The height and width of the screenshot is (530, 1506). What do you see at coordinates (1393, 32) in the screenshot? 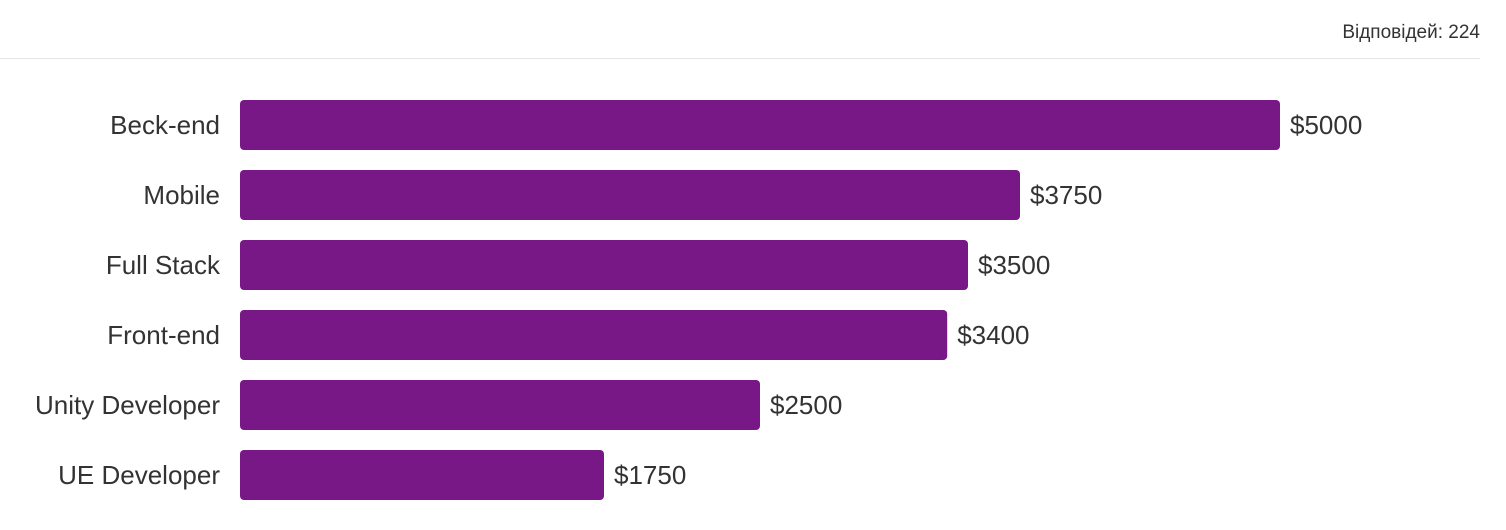
I see `responses-label: Відповідей:` at bounding box center [1393, 32].